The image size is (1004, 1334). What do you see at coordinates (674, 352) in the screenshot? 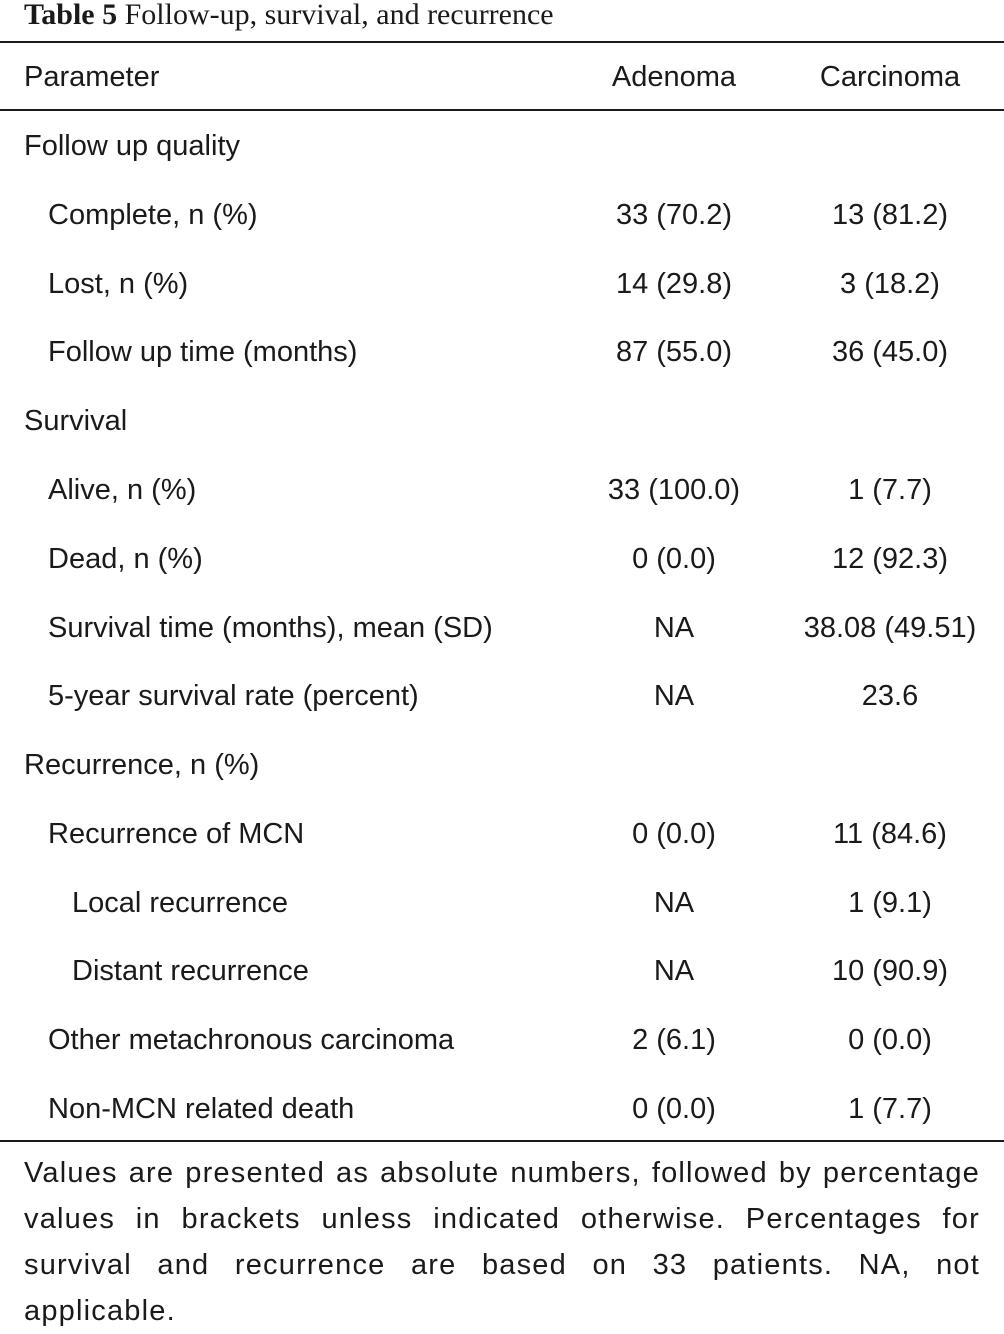
I see `row-adenoma: 87 (55.0)` at bounding box center [674, 352].